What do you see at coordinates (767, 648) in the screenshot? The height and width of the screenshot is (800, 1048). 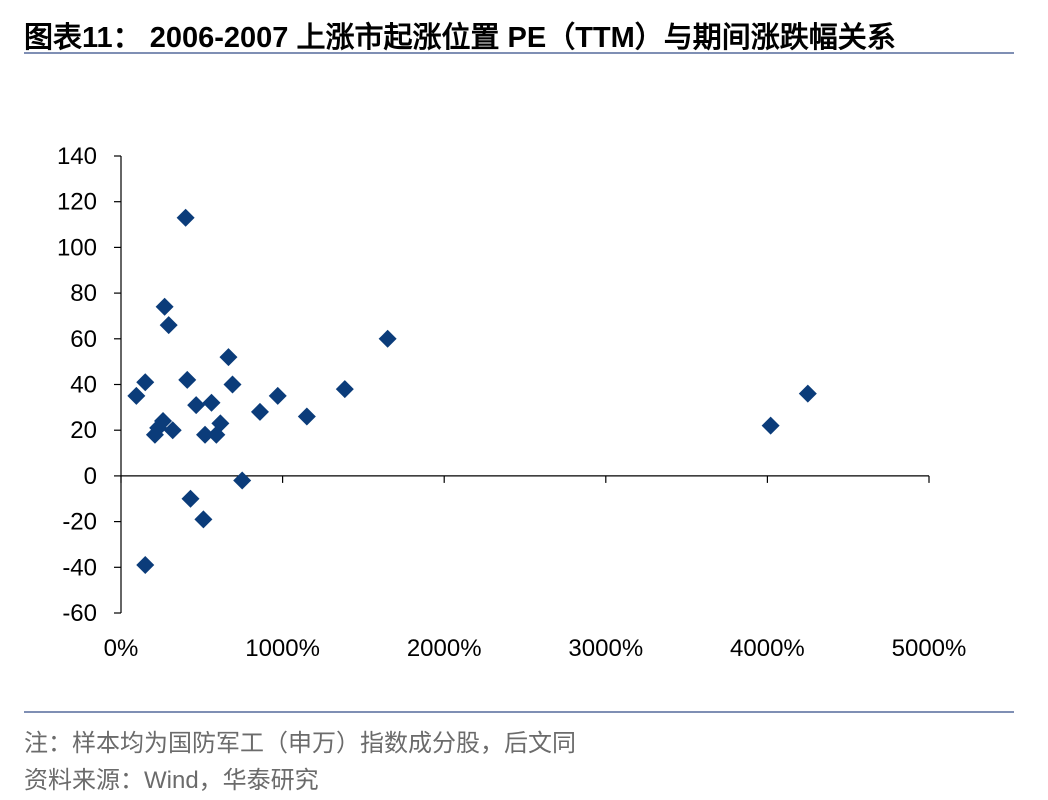 I see `x-tick-label: 4000%` at bounding box center [767, 648].